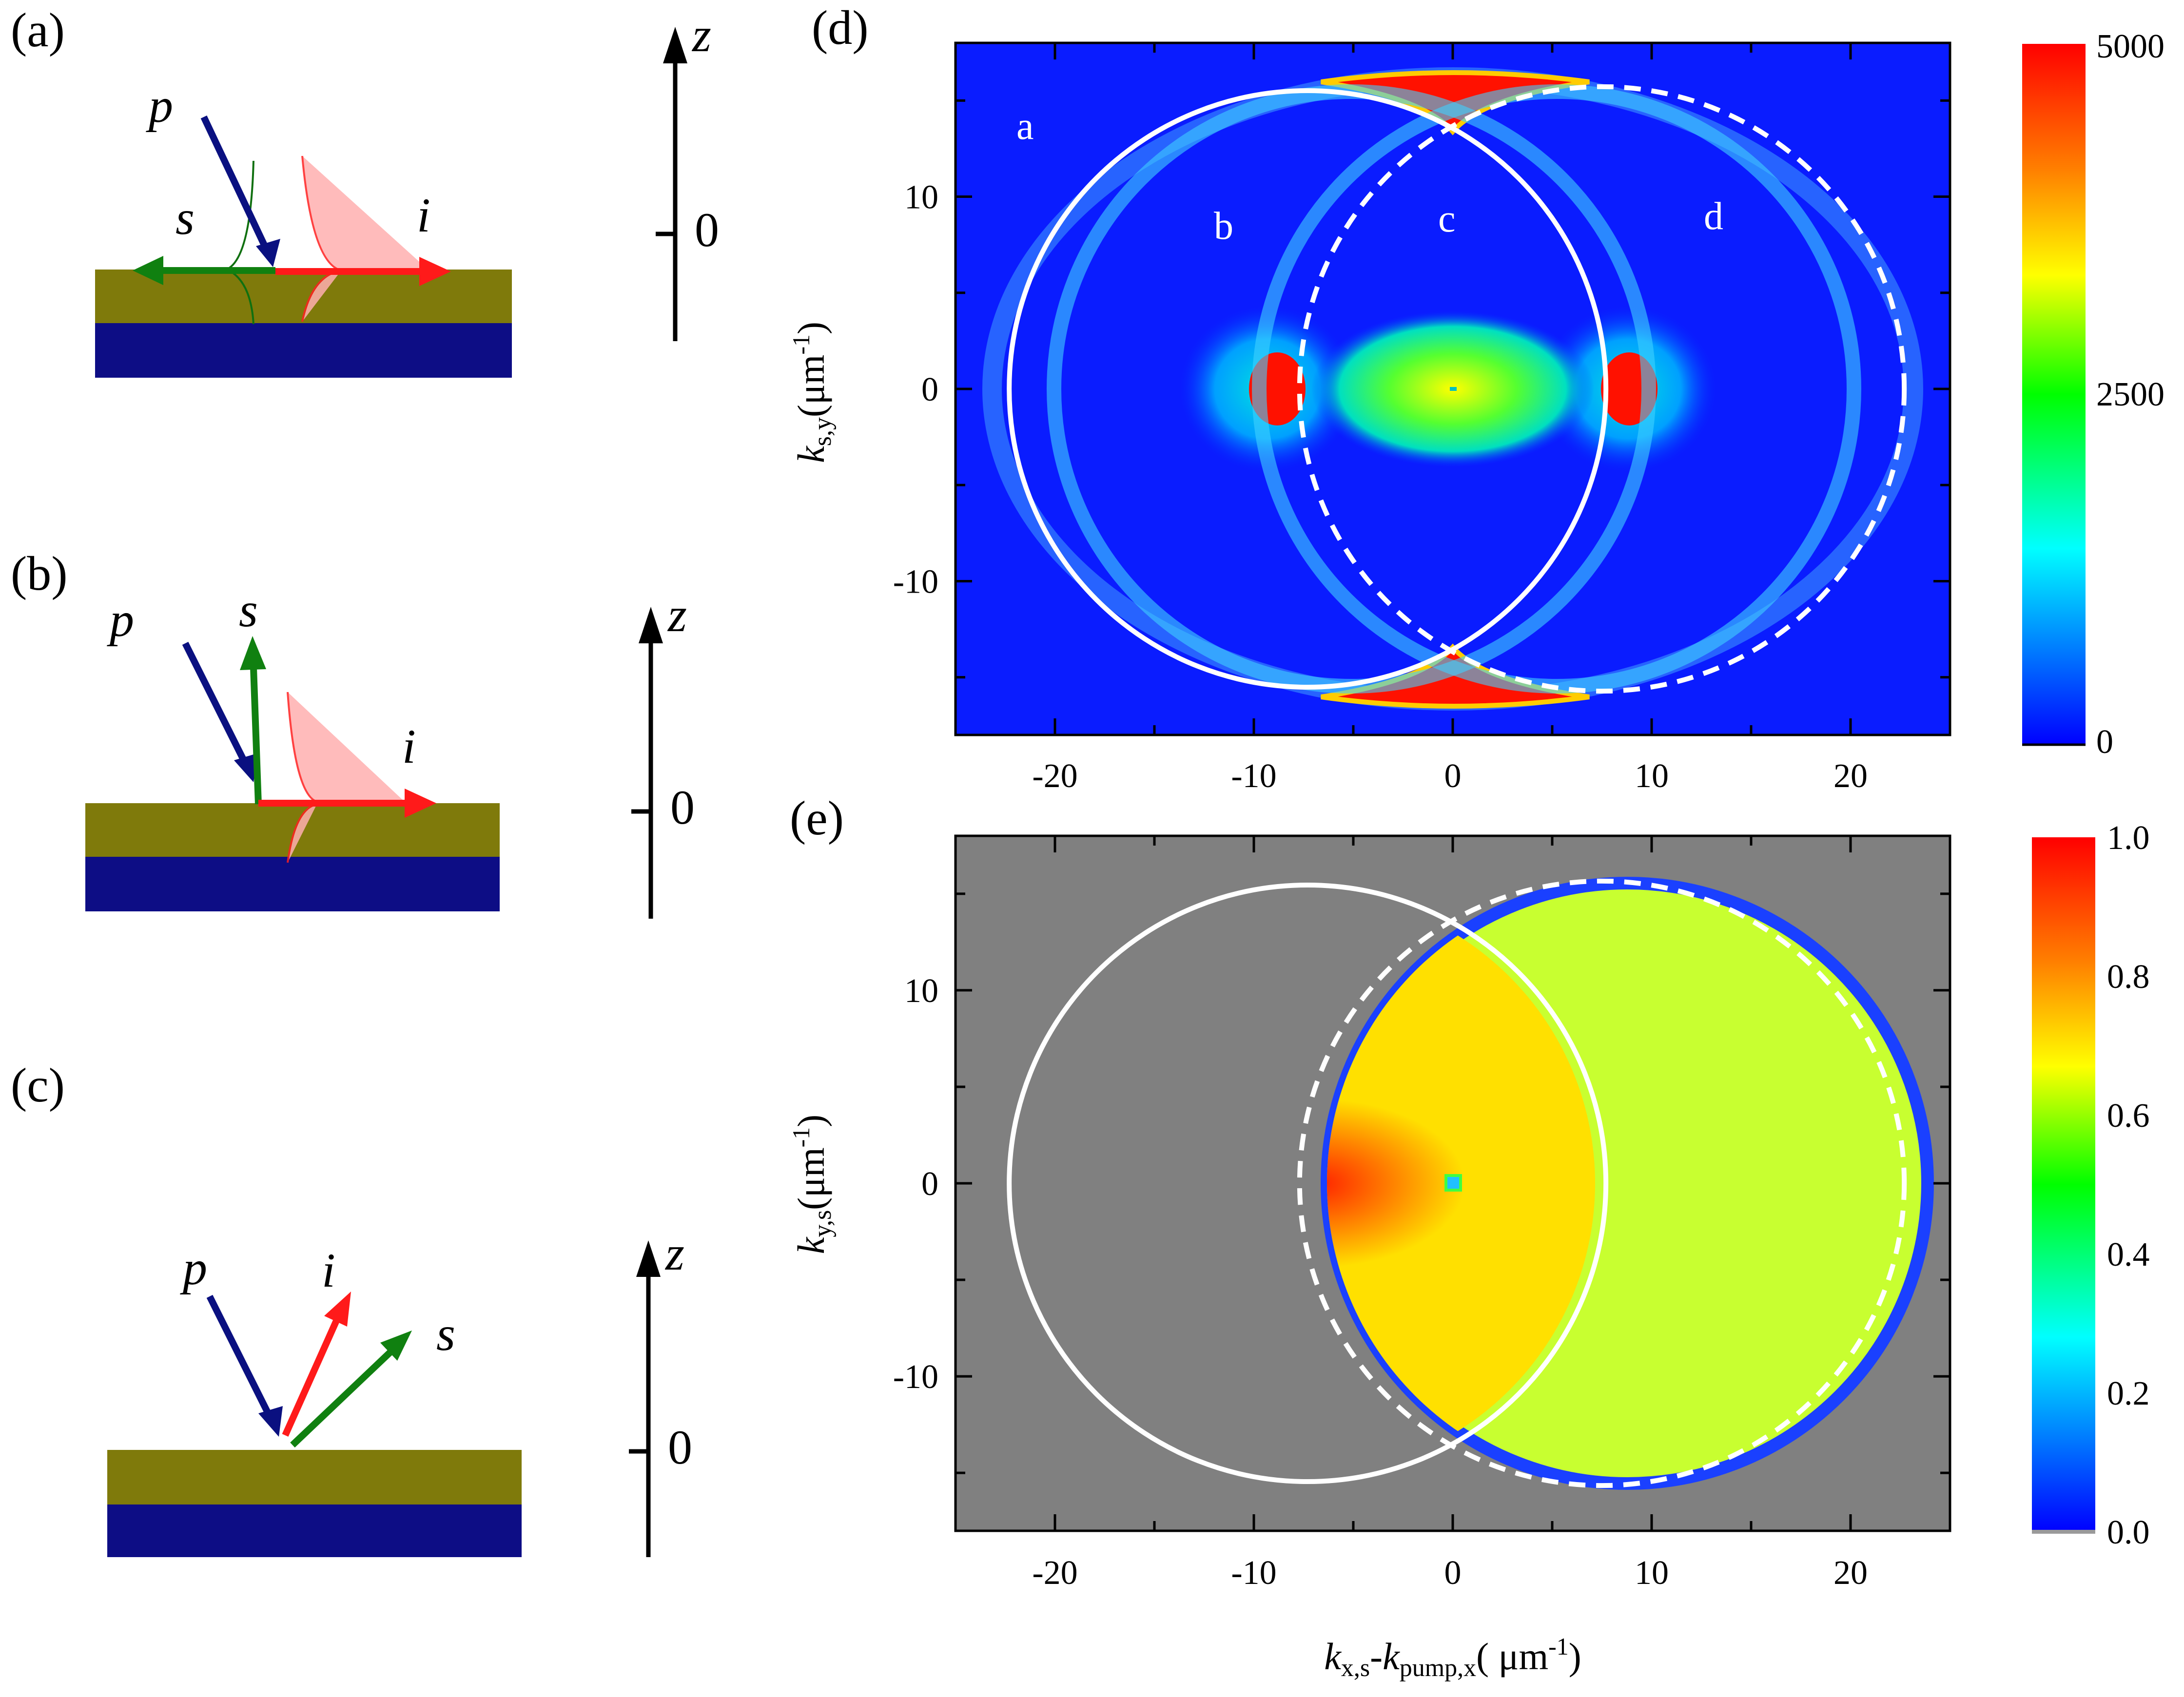 This screenshot has width=2184, height=1697. I want to click on panel-e-label: (e), so click(817, 818).